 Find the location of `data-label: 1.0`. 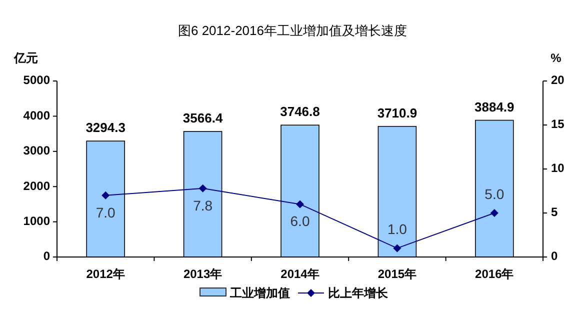

data-label: 1.0 is located at coordinates (397, 229).